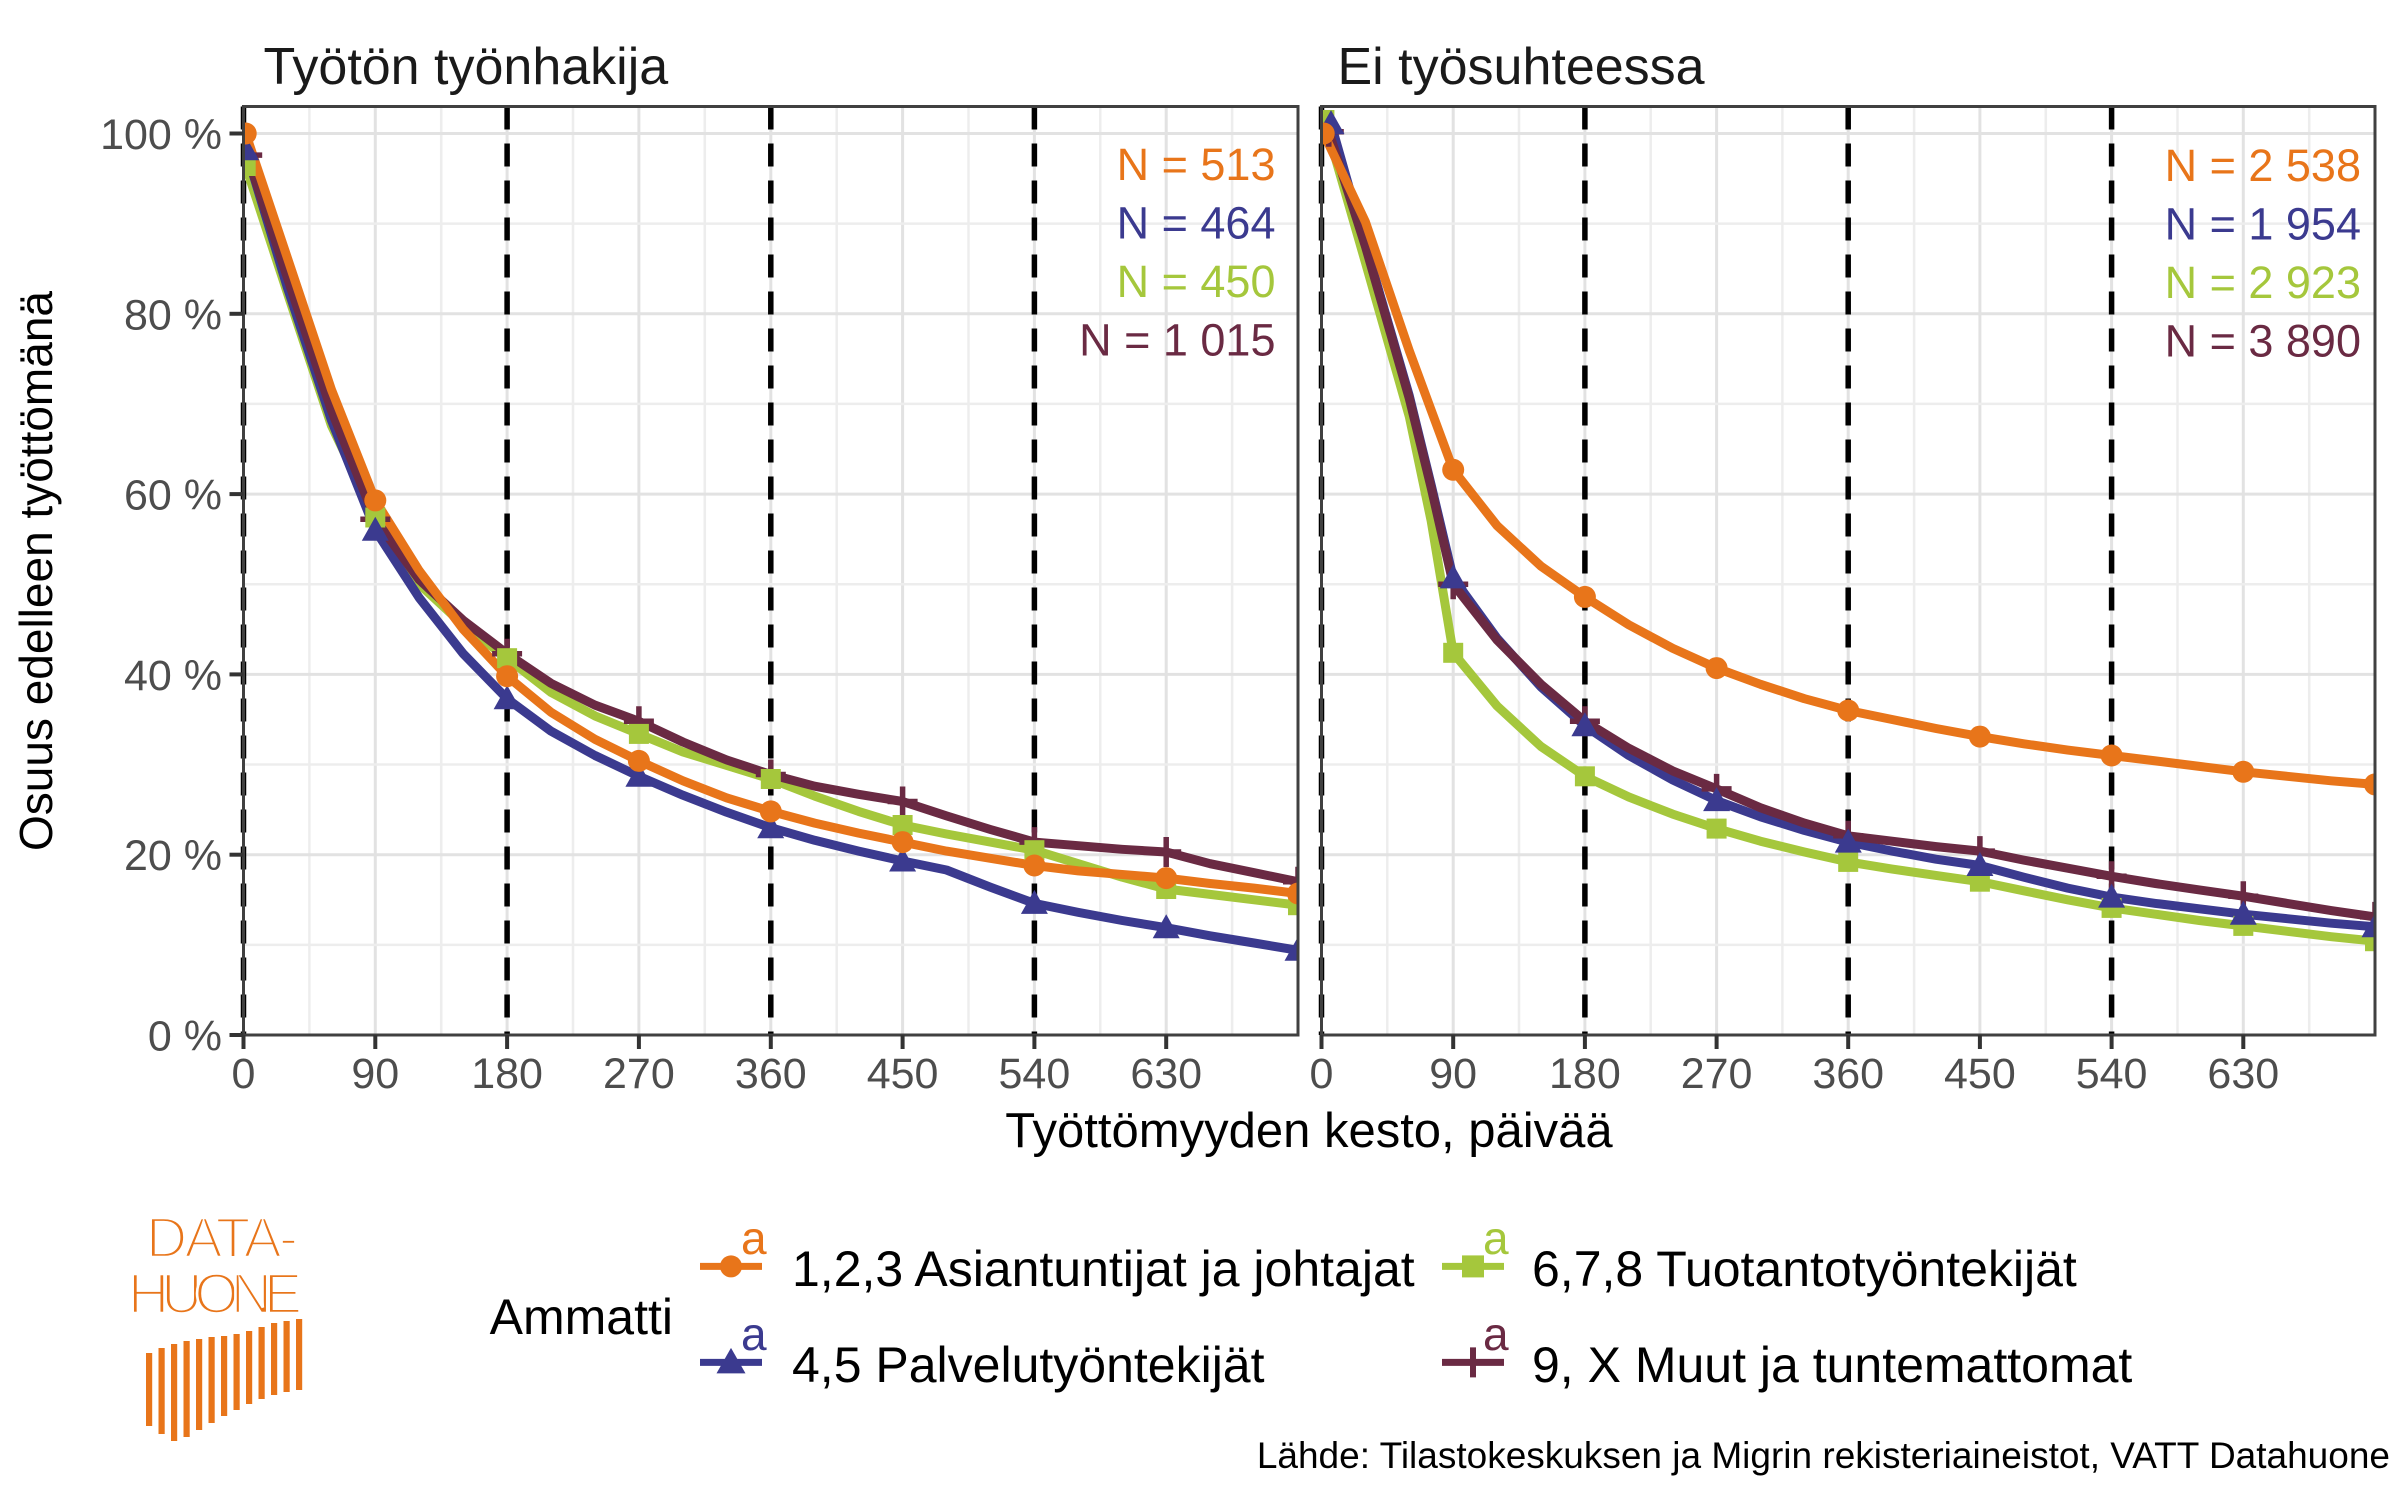 Image resolution: width=2400 pixels, height=1500 pixels. What do you see at coordinates (1103, 1269) in the screenshot?
I see `svg-text:1,2,3 Asiantuntijat ja johtaja: 1,2,3 Asiantuntijat ja johtajat` at bounding box center [1103, 1269].